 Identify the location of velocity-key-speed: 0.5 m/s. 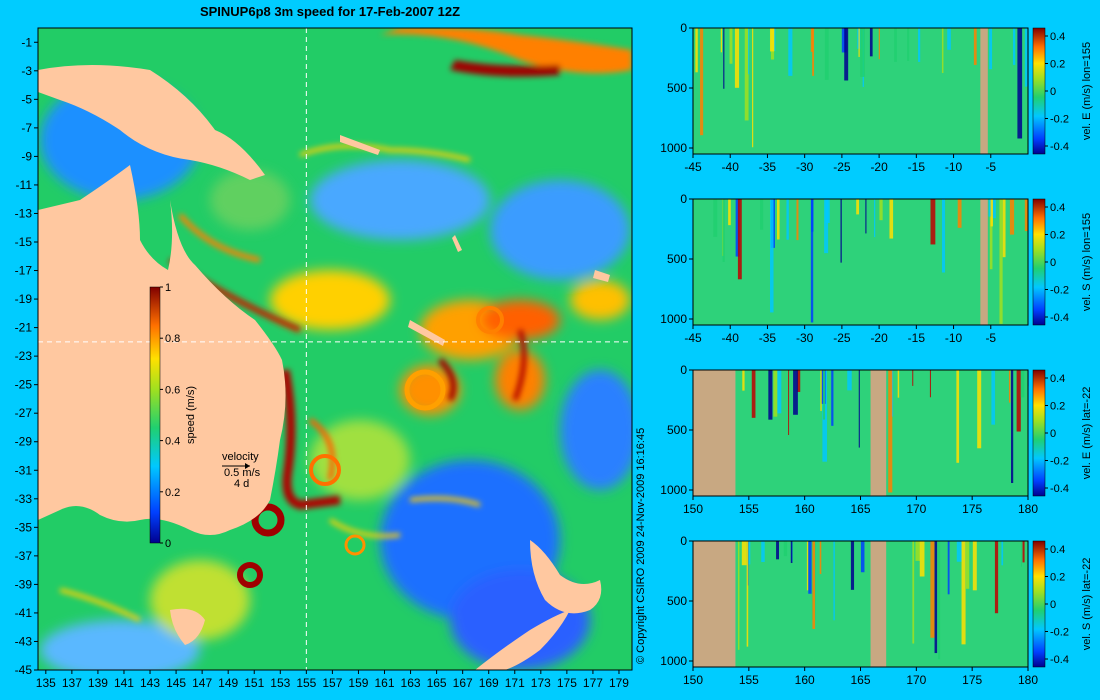
(242, 473).